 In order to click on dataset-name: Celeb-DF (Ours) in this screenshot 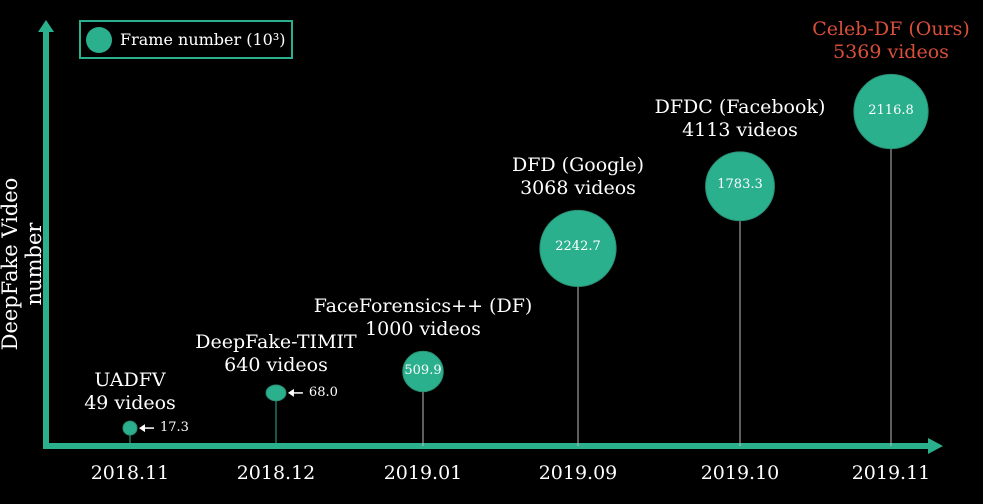, I will do `click(891, 29)`.